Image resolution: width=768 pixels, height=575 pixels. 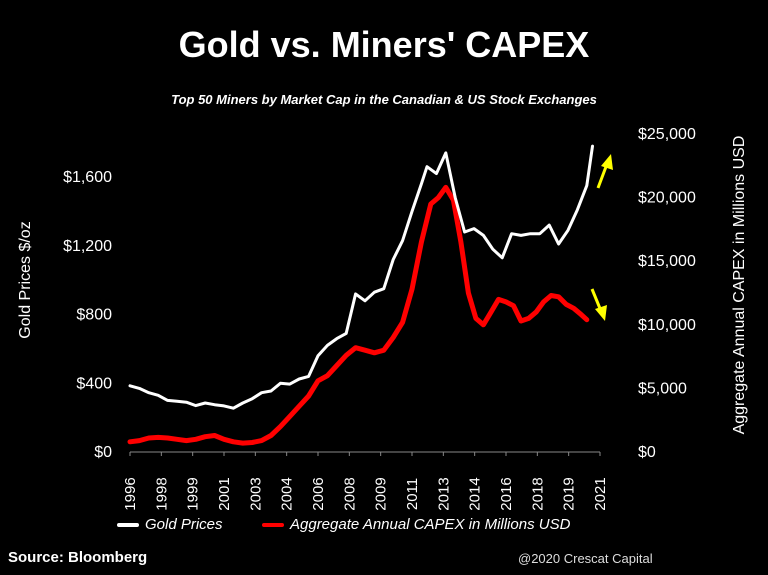 I want to click on down-arrow-shaft, so click(x=596, y=300).